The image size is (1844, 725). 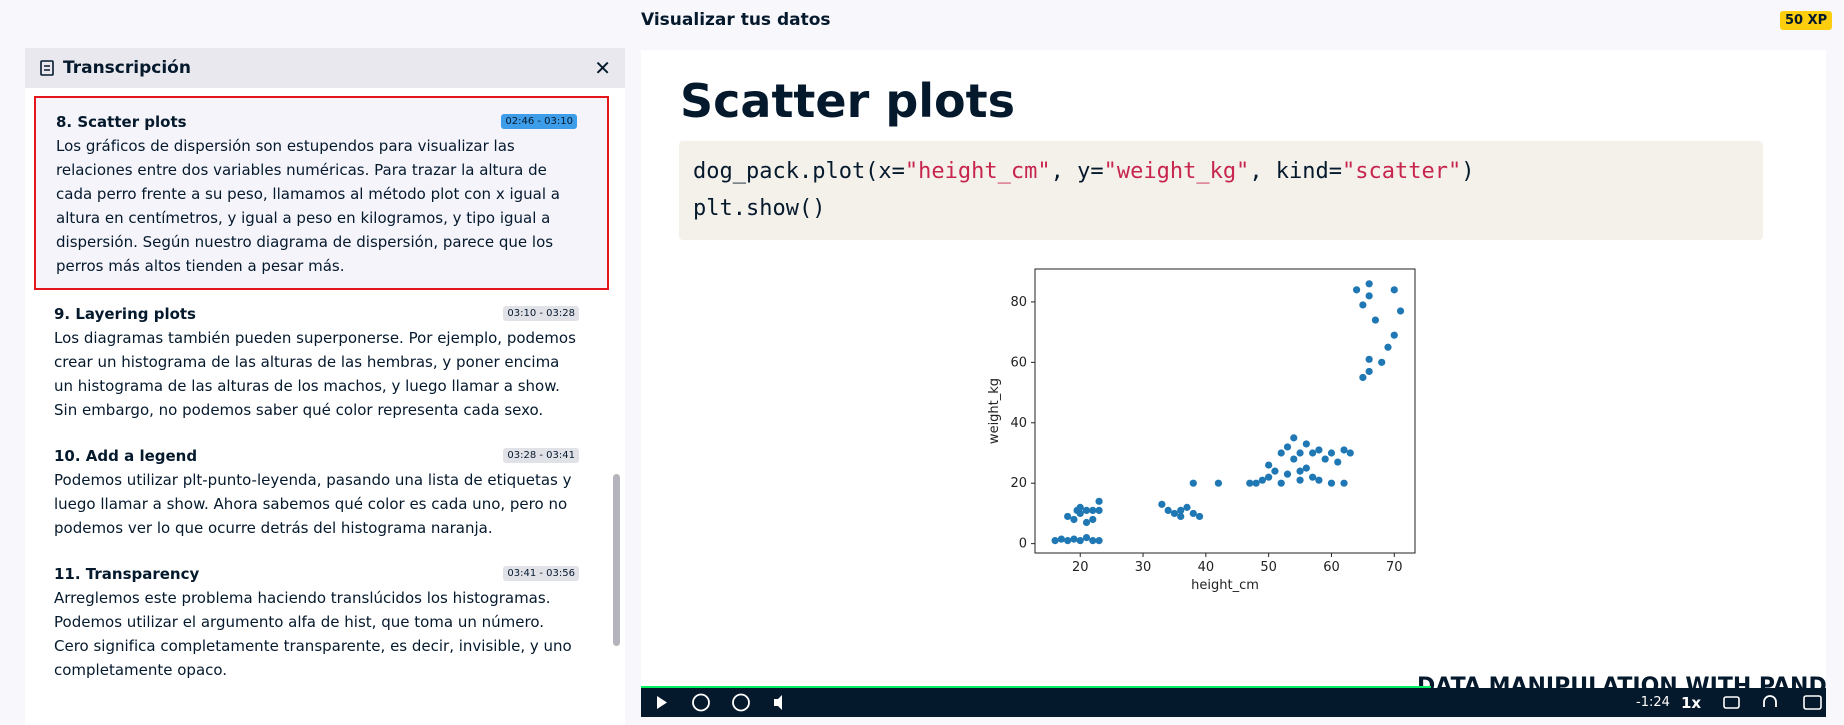 What do you see at coordinates (316, 456) in the screenshot?
I see `item-heading: 10. Add a legend 03:28 - 03:41` at bounding box center [316, 456].